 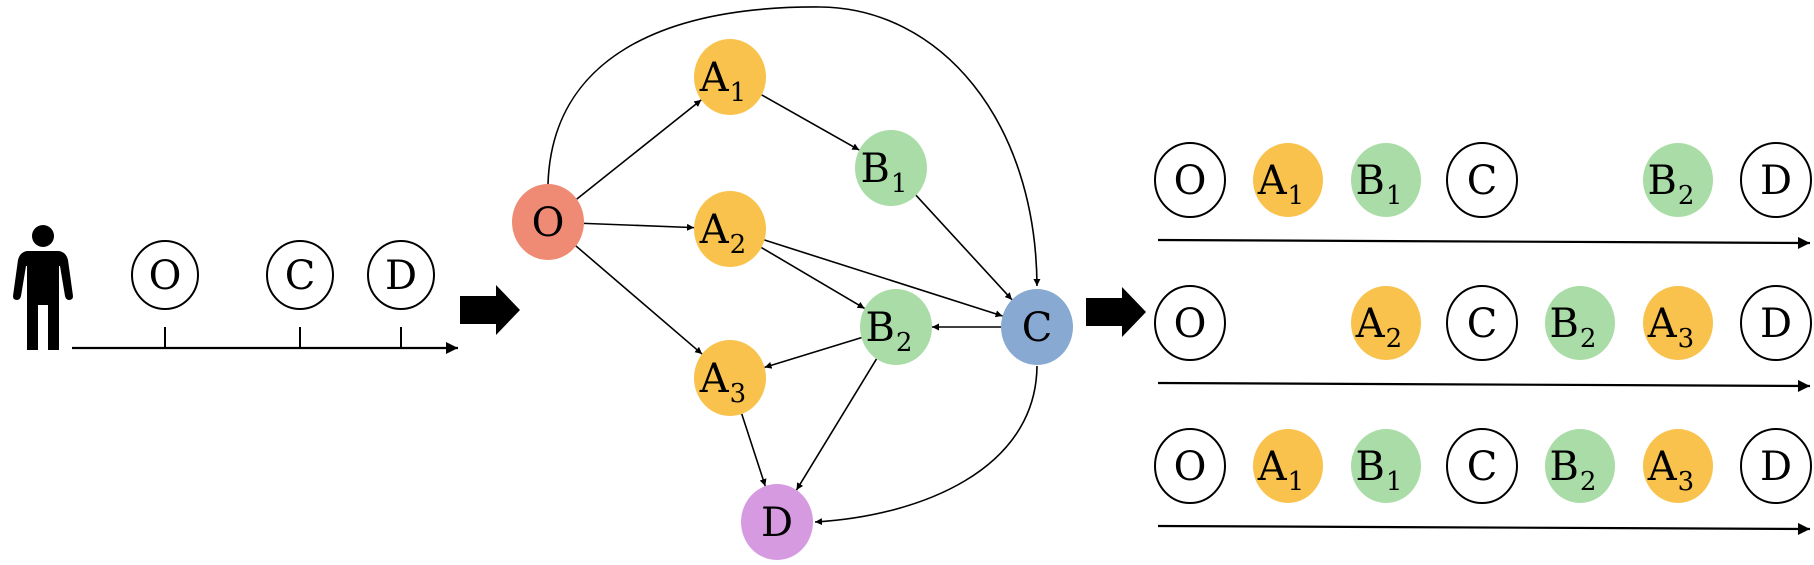 I want to click on graph-node-b2-label: B2, so click(x=889, y=331).